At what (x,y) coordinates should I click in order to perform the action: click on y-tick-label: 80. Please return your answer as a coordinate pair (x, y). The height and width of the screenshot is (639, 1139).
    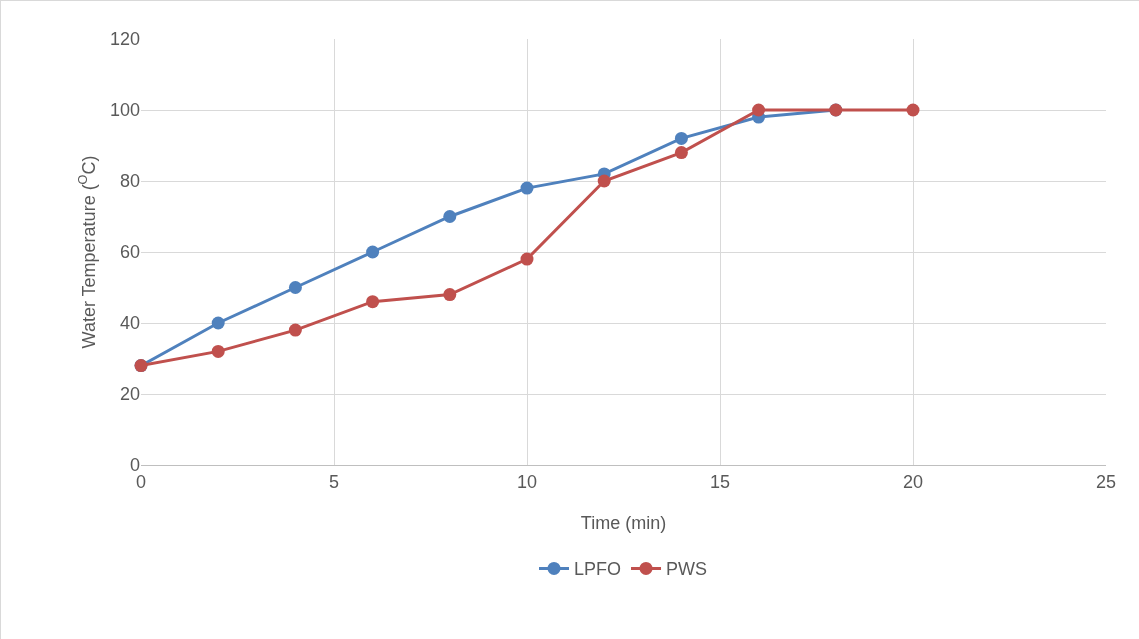
    Looking at the image, I should click on (129, 181).